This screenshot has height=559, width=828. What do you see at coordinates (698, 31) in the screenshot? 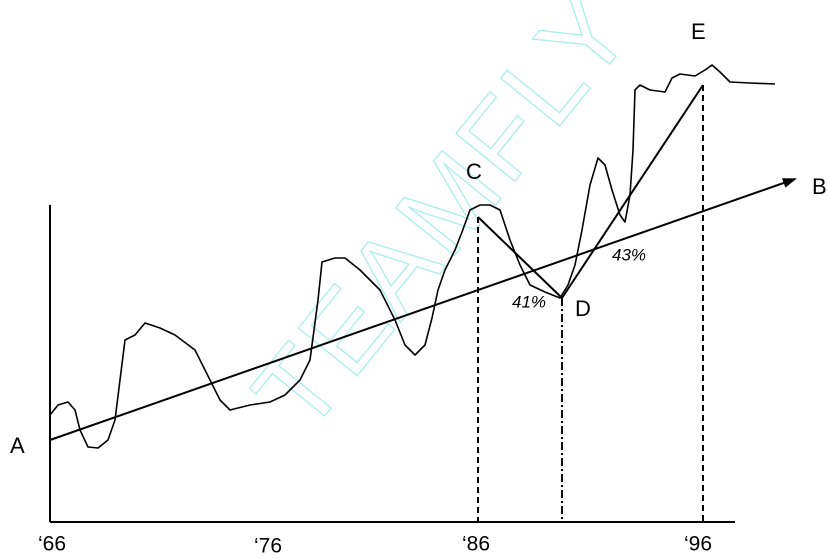
I see `point-label: E` at bounding box center [698, 31].